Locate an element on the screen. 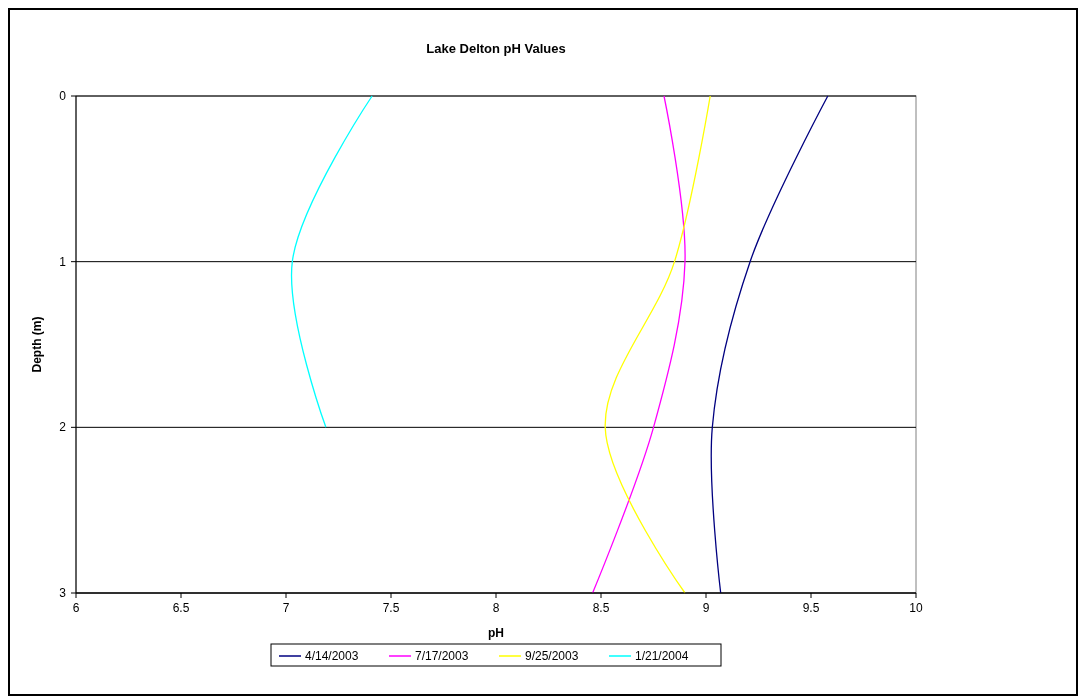 This screenshot has width=1078, height=696. y-axis-title: Depth (m) is located at coordinates (37, 344).